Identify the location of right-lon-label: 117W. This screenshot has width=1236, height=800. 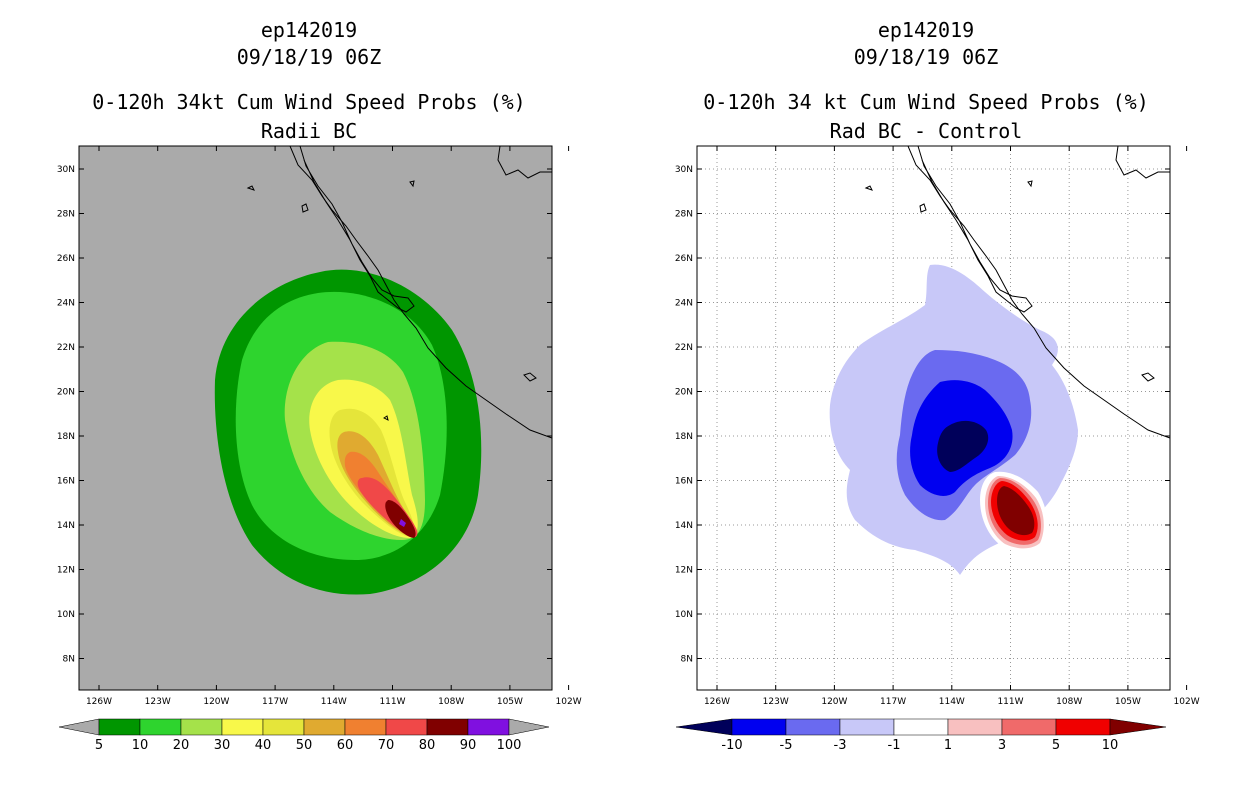
(893, 702).